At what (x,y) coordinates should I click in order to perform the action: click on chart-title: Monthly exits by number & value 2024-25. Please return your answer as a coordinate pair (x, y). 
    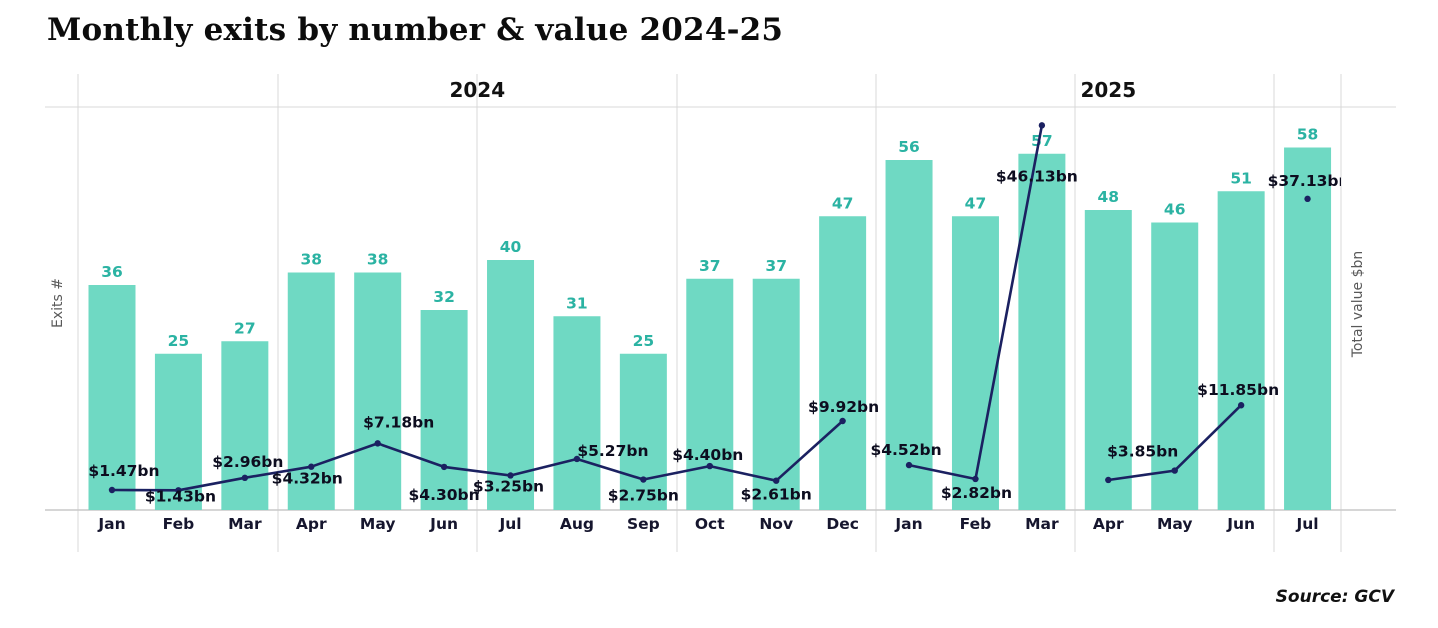
    Looking at the image, I should click on (415, 30).